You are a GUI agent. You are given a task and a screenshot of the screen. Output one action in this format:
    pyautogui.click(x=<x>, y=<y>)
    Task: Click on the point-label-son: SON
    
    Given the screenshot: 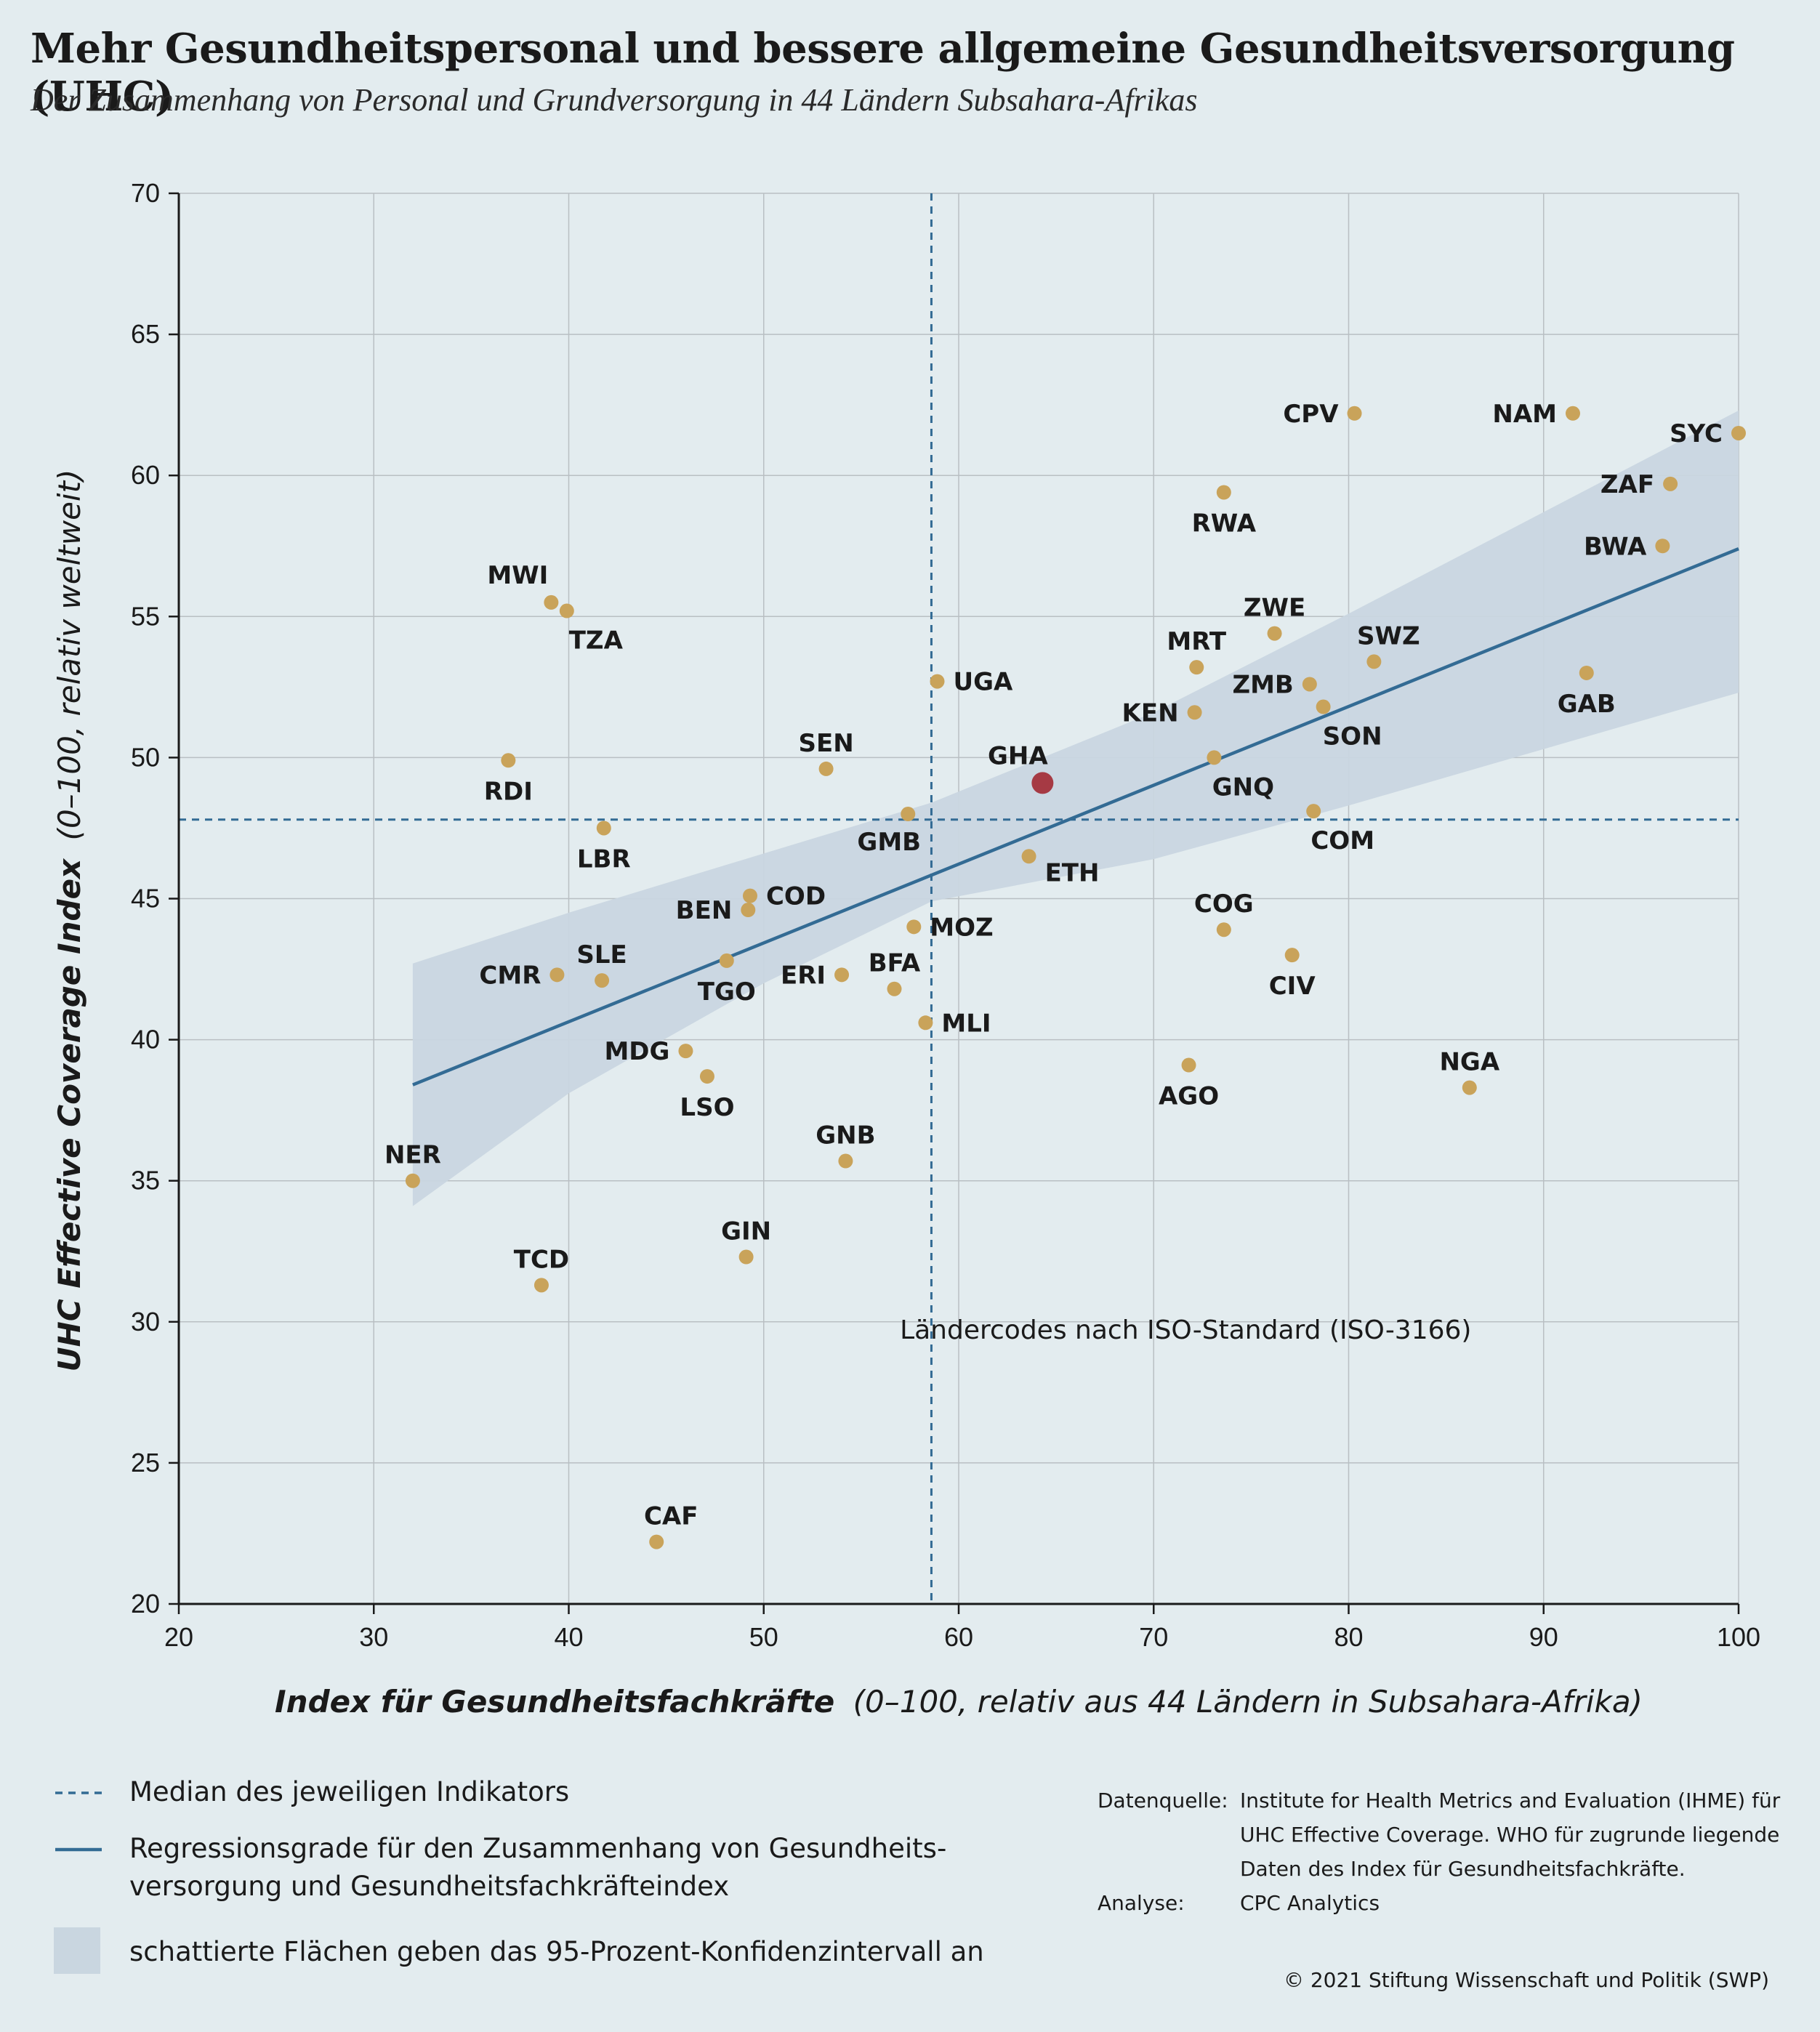 What is the action you would take?
    pyautogui.click(x=1352, y=736)
    